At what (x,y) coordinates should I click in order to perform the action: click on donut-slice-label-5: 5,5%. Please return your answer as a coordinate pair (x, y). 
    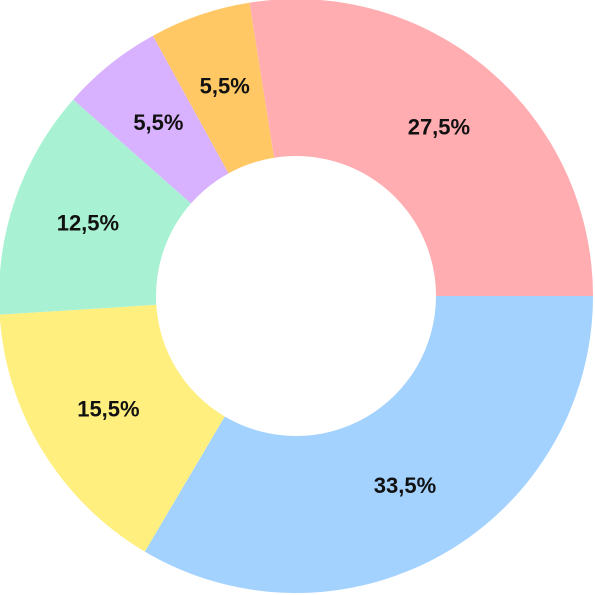
    Looking at the image, I should click on (225, 86).